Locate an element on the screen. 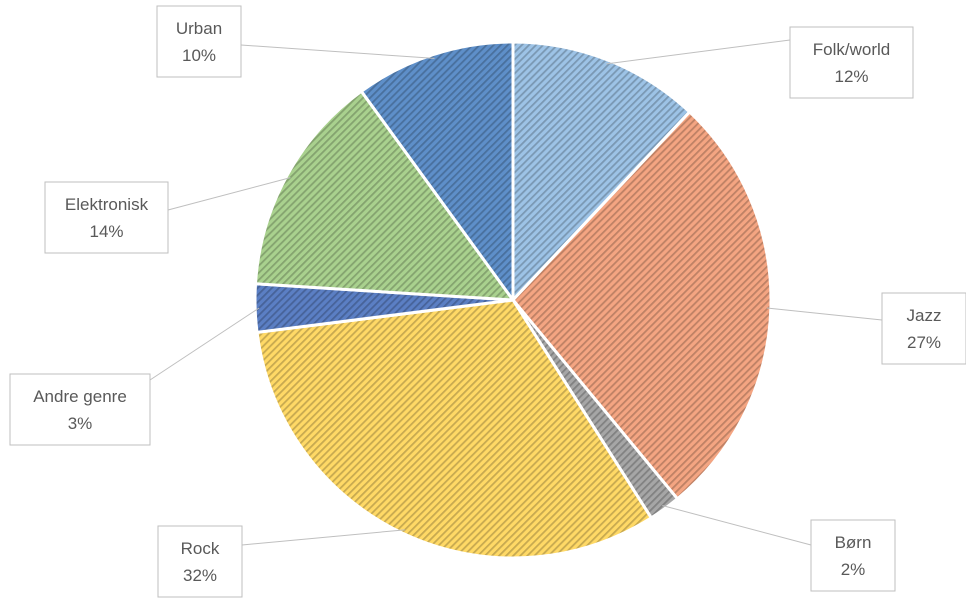 This screenshot has height=600, width=966. slice-category-label: Børn is located at coordinates (853, 542).